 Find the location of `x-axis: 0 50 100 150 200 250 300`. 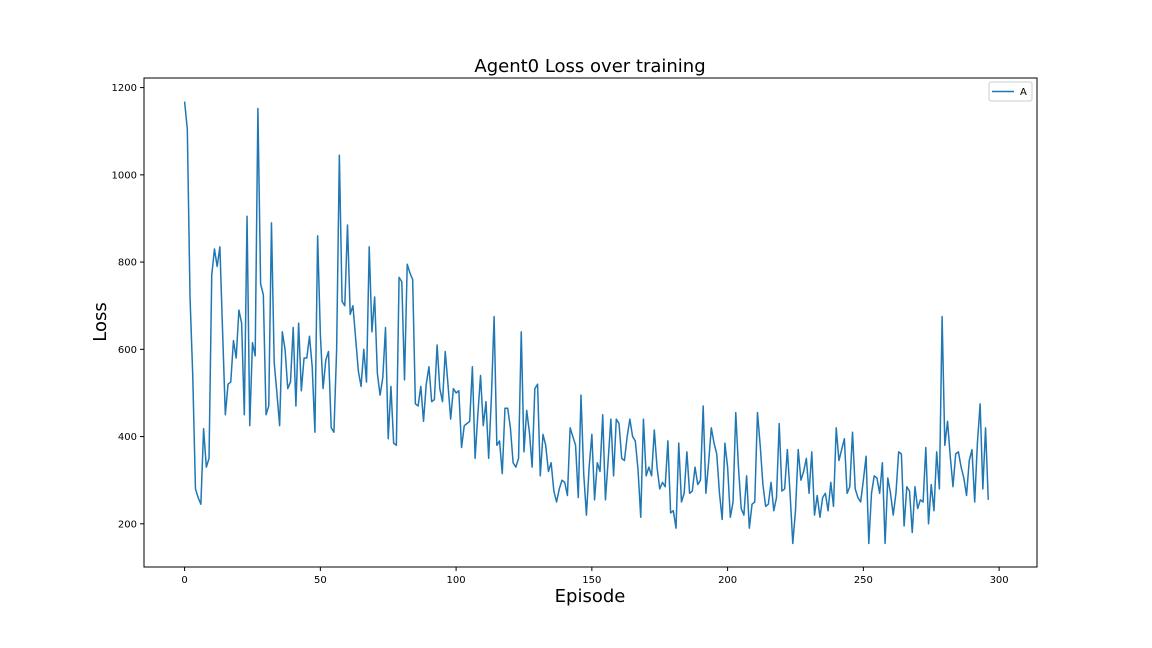

x-axis: 0 50 100 150 200 250 300 is located at coordinates (595, 576).